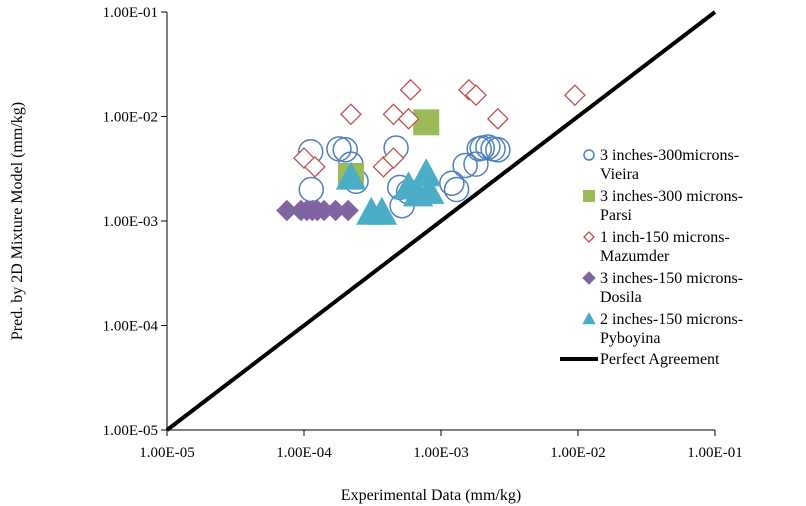  What do you see at coordinates (130, 118) in the screenshot?
I see `y-tick-label: 1.00E-02` at bounding box center [130, 118].